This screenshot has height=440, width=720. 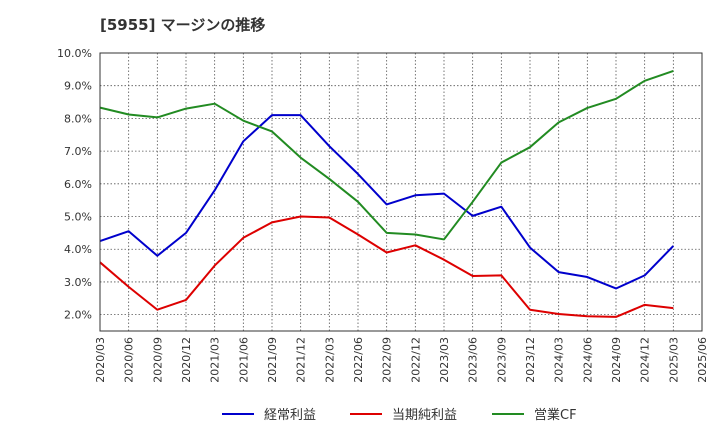 I want to click on x-tick-label: 2021/09, so click(x=272, y=360).